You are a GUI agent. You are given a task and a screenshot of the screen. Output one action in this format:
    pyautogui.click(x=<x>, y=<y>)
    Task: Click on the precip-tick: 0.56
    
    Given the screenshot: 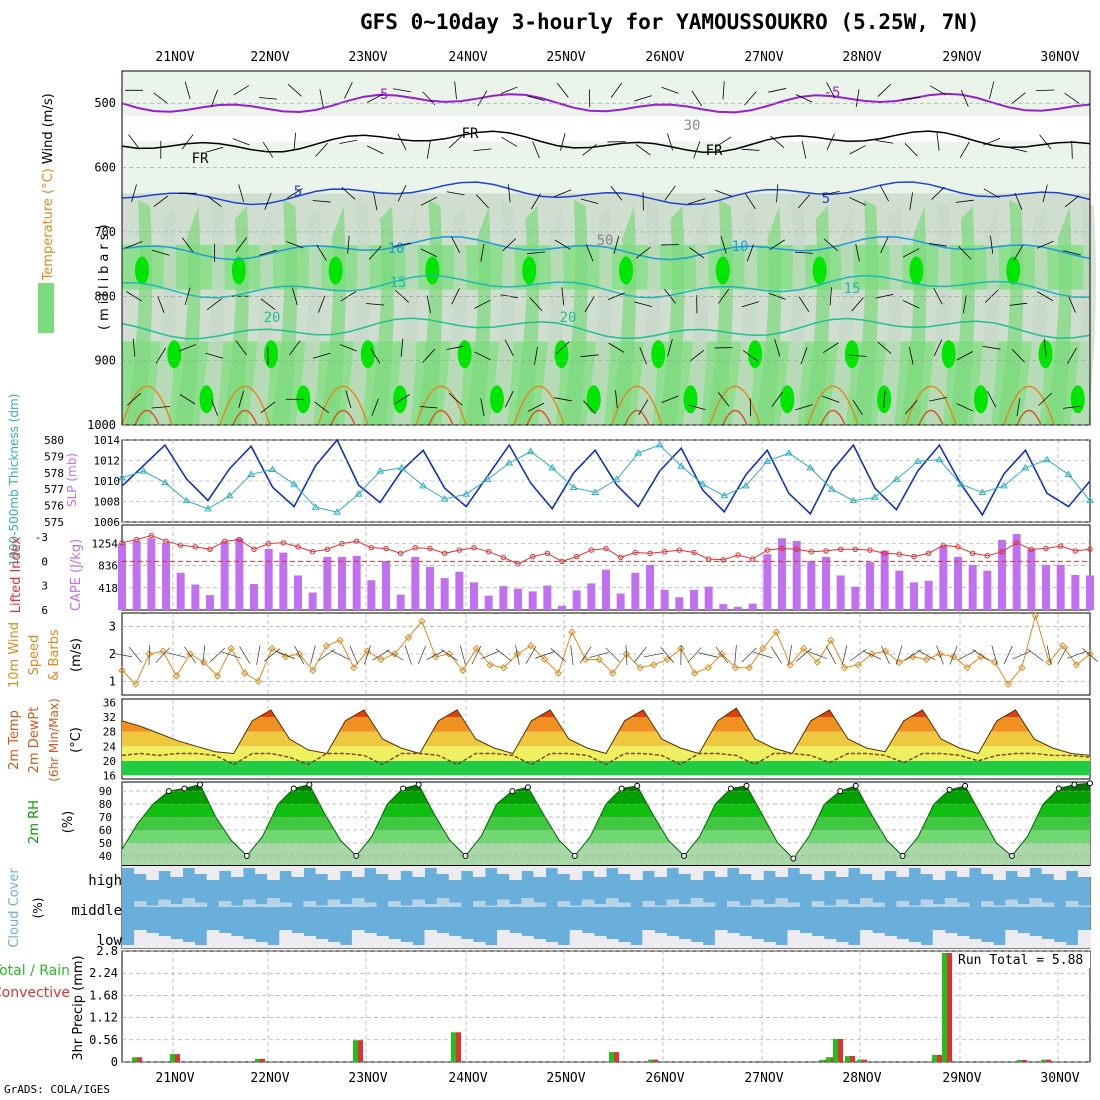 What is the action you would take?
    pyautogui.click(x=103, y=1040)
    